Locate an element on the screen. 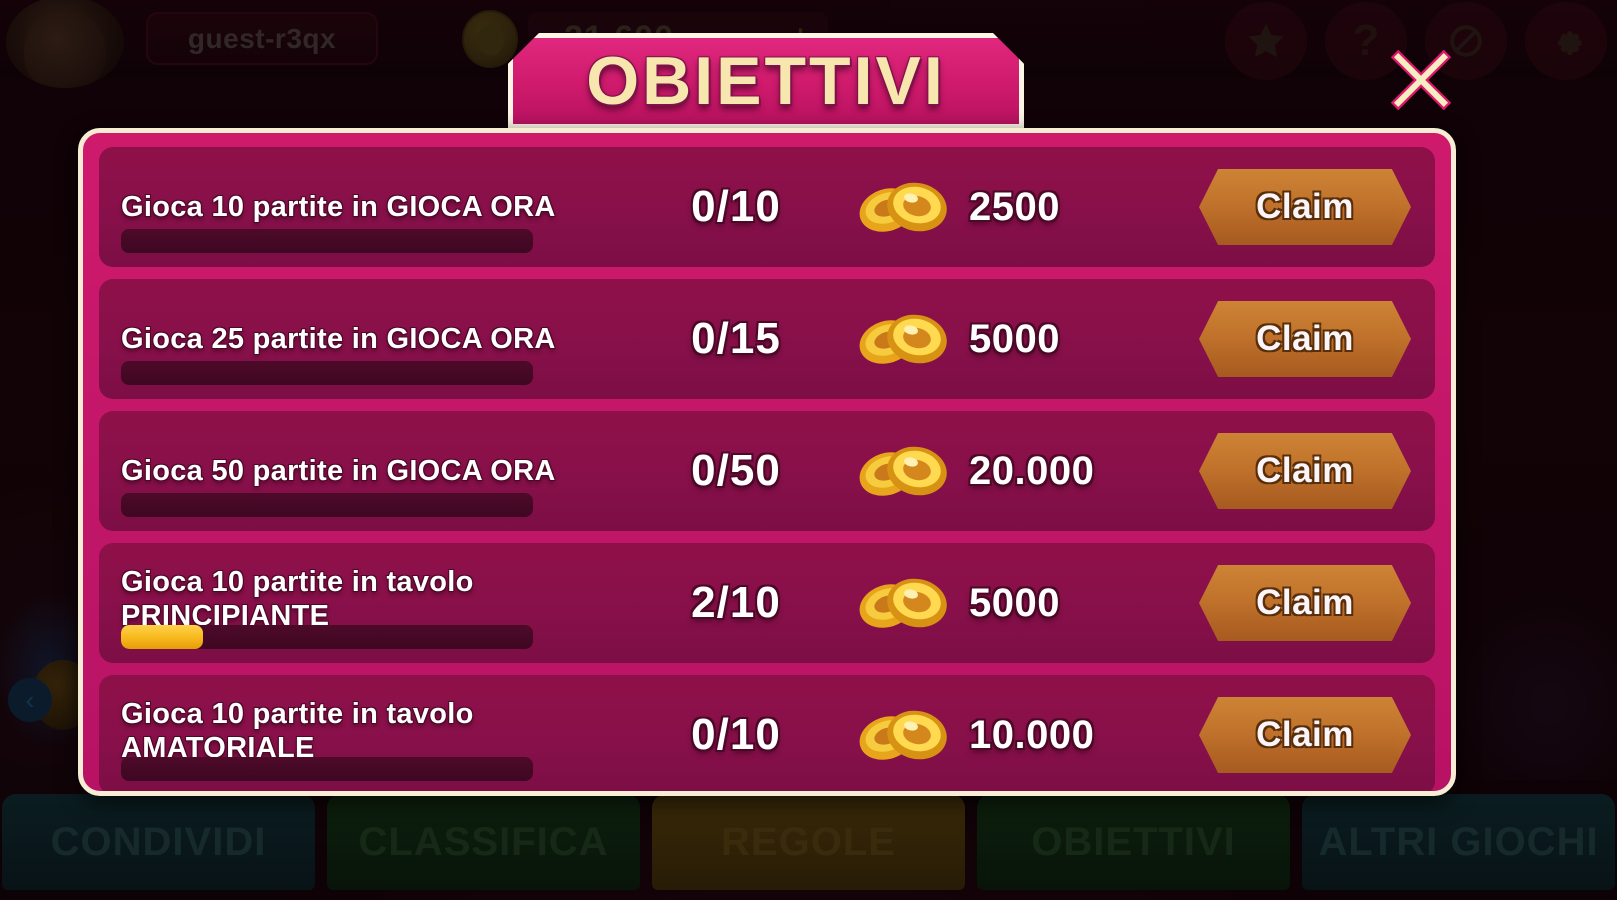 The image size is (1617, 900). modal-title-banner: OBIETTIVI is located at coordinates (766, 81).